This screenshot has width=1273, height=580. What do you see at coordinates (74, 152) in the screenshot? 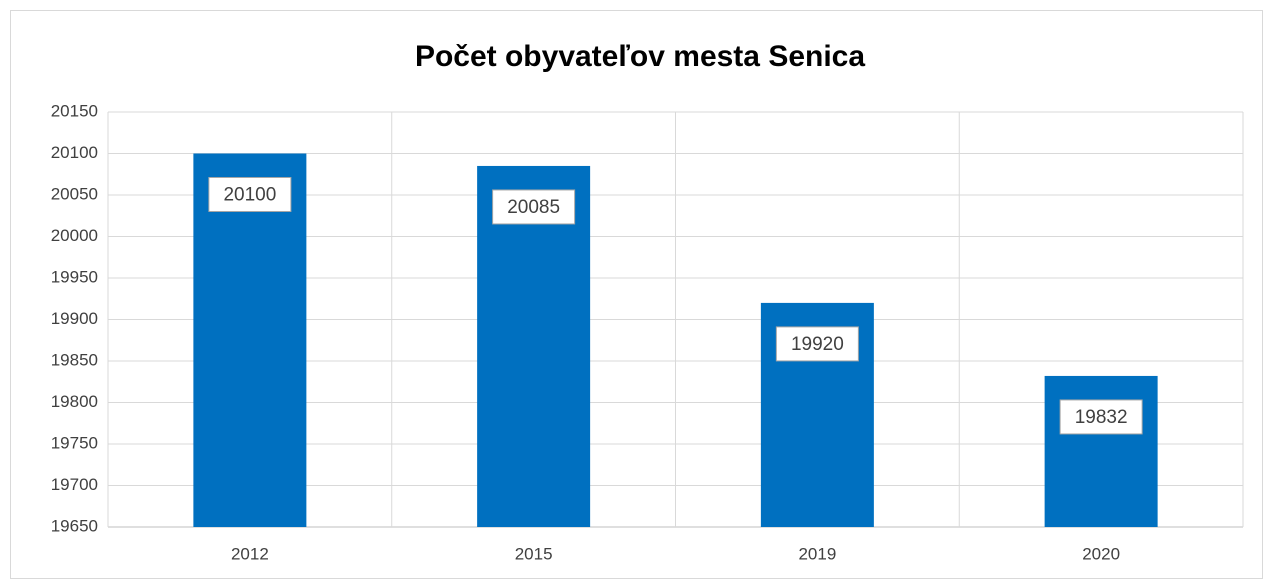
I see `y-tick-label: 20100` at bounding box center [74, 152].